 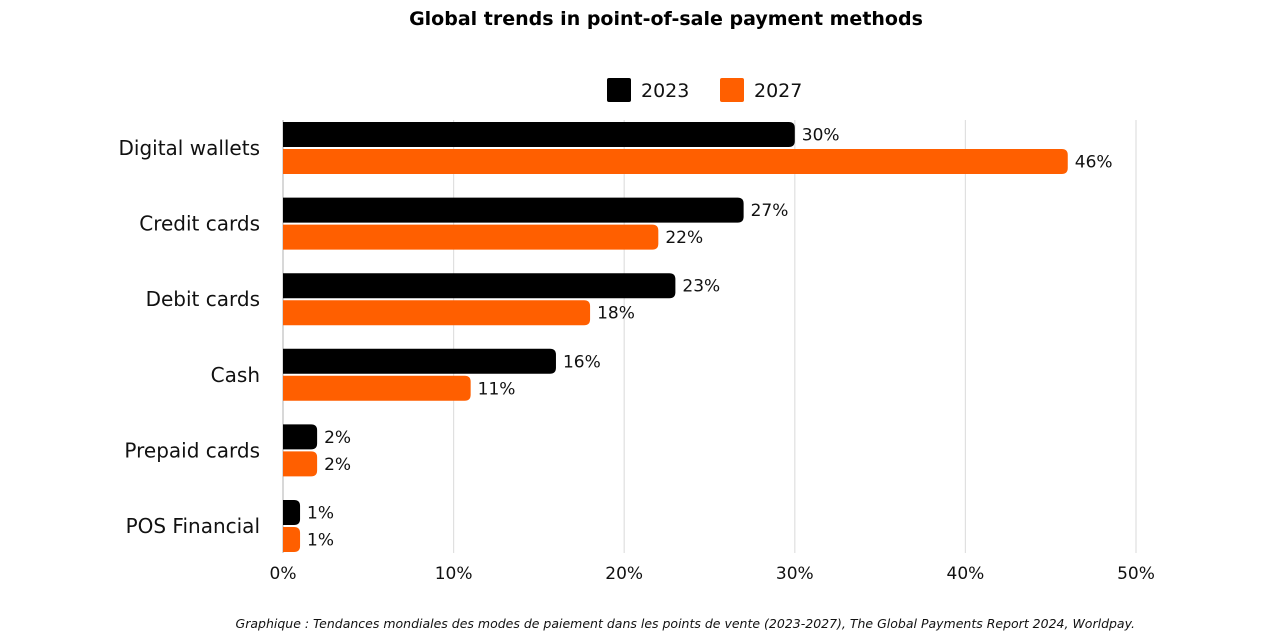 What do you see at coordinates (704, 90) in the screenshot?
I see `legend: 2023 2027` at bounding box center [704, 90].